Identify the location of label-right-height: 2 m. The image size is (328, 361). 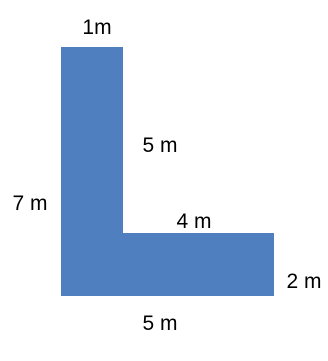
(303, 281).